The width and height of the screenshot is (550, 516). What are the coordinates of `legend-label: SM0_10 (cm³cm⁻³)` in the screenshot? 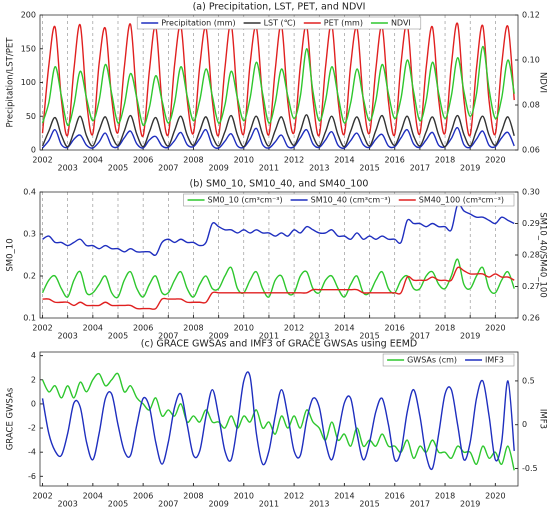 It's located at (245, 200).